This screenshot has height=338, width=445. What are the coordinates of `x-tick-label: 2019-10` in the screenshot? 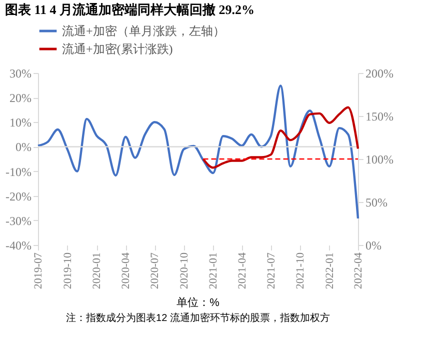 It's located at (68, 271).